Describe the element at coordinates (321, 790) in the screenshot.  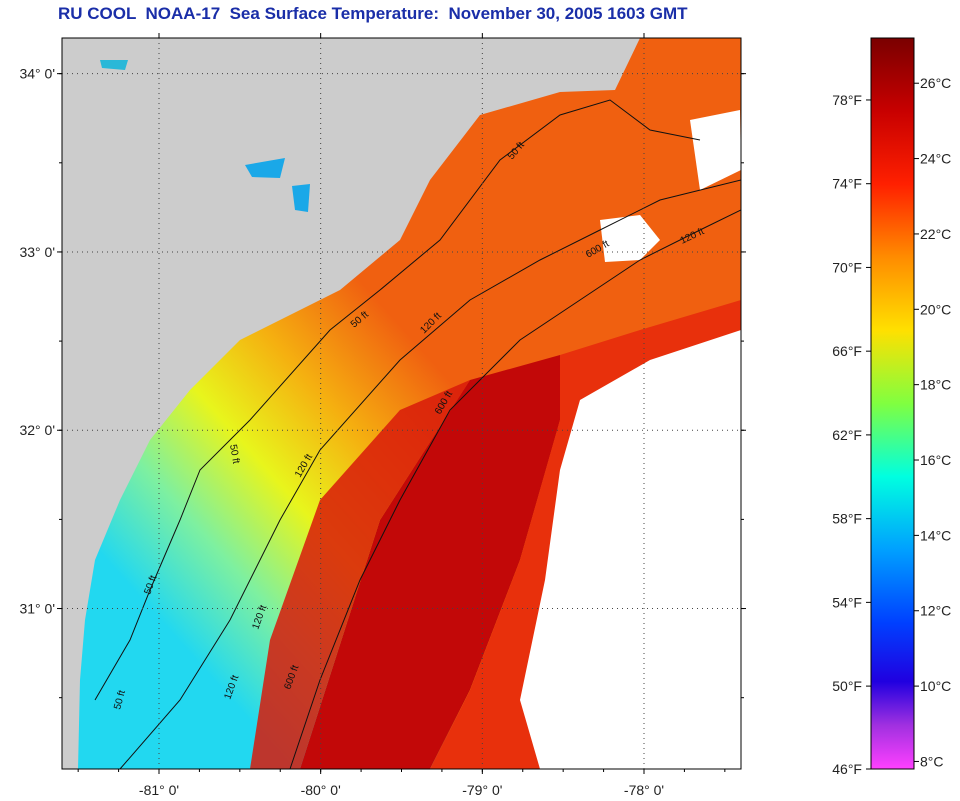
I see `lon-label: -80° 0'` at that location.